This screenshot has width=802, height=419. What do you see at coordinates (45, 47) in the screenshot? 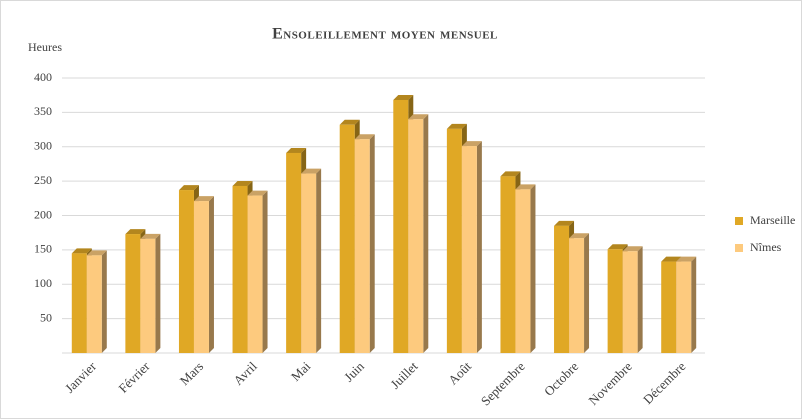
I see `y-axis-label: Heures` at bounding box center [45, 47].